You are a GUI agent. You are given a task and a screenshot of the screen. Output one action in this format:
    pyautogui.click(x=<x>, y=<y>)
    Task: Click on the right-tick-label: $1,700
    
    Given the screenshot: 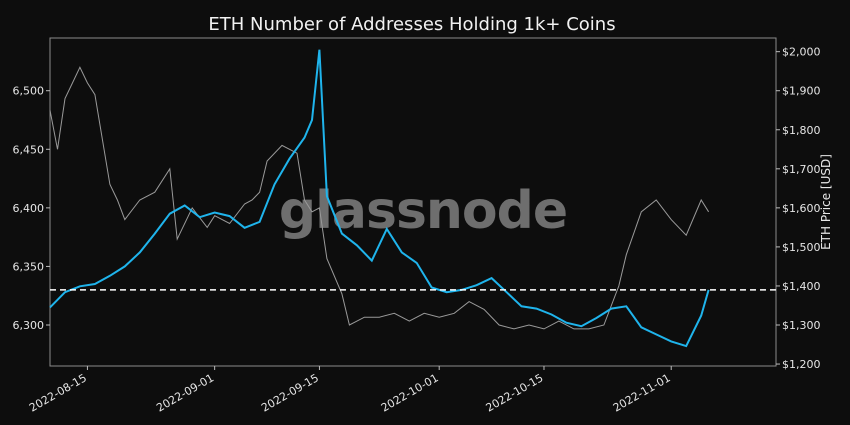 What is the action you would take?
    pyautogui.click(x=801, y=169)
    